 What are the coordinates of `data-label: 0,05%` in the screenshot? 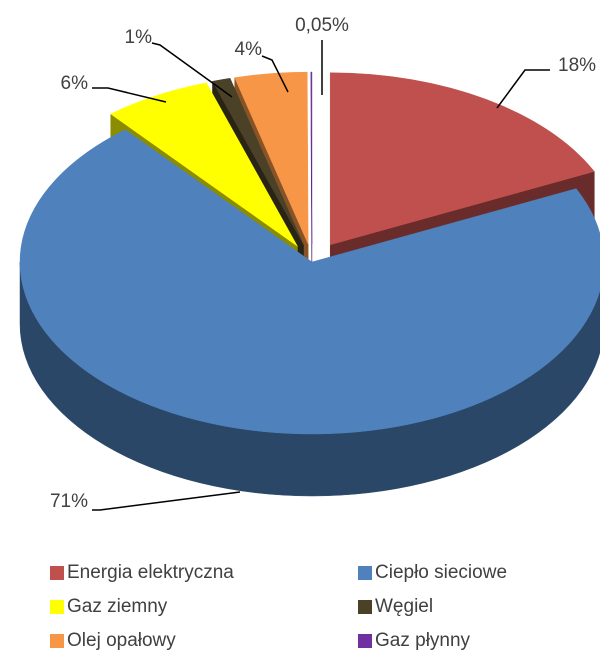 It's located at (322, 25).